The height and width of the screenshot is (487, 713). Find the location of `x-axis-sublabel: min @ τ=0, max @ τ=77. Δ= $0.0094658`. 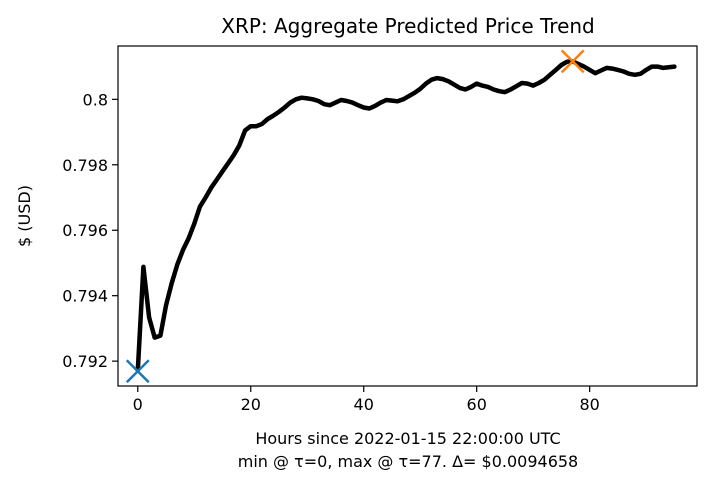

x-axis-sublabel: min @ τ=0, max @ τ=77. Δ= $0.0094658 is located at coordinates (408, 461).